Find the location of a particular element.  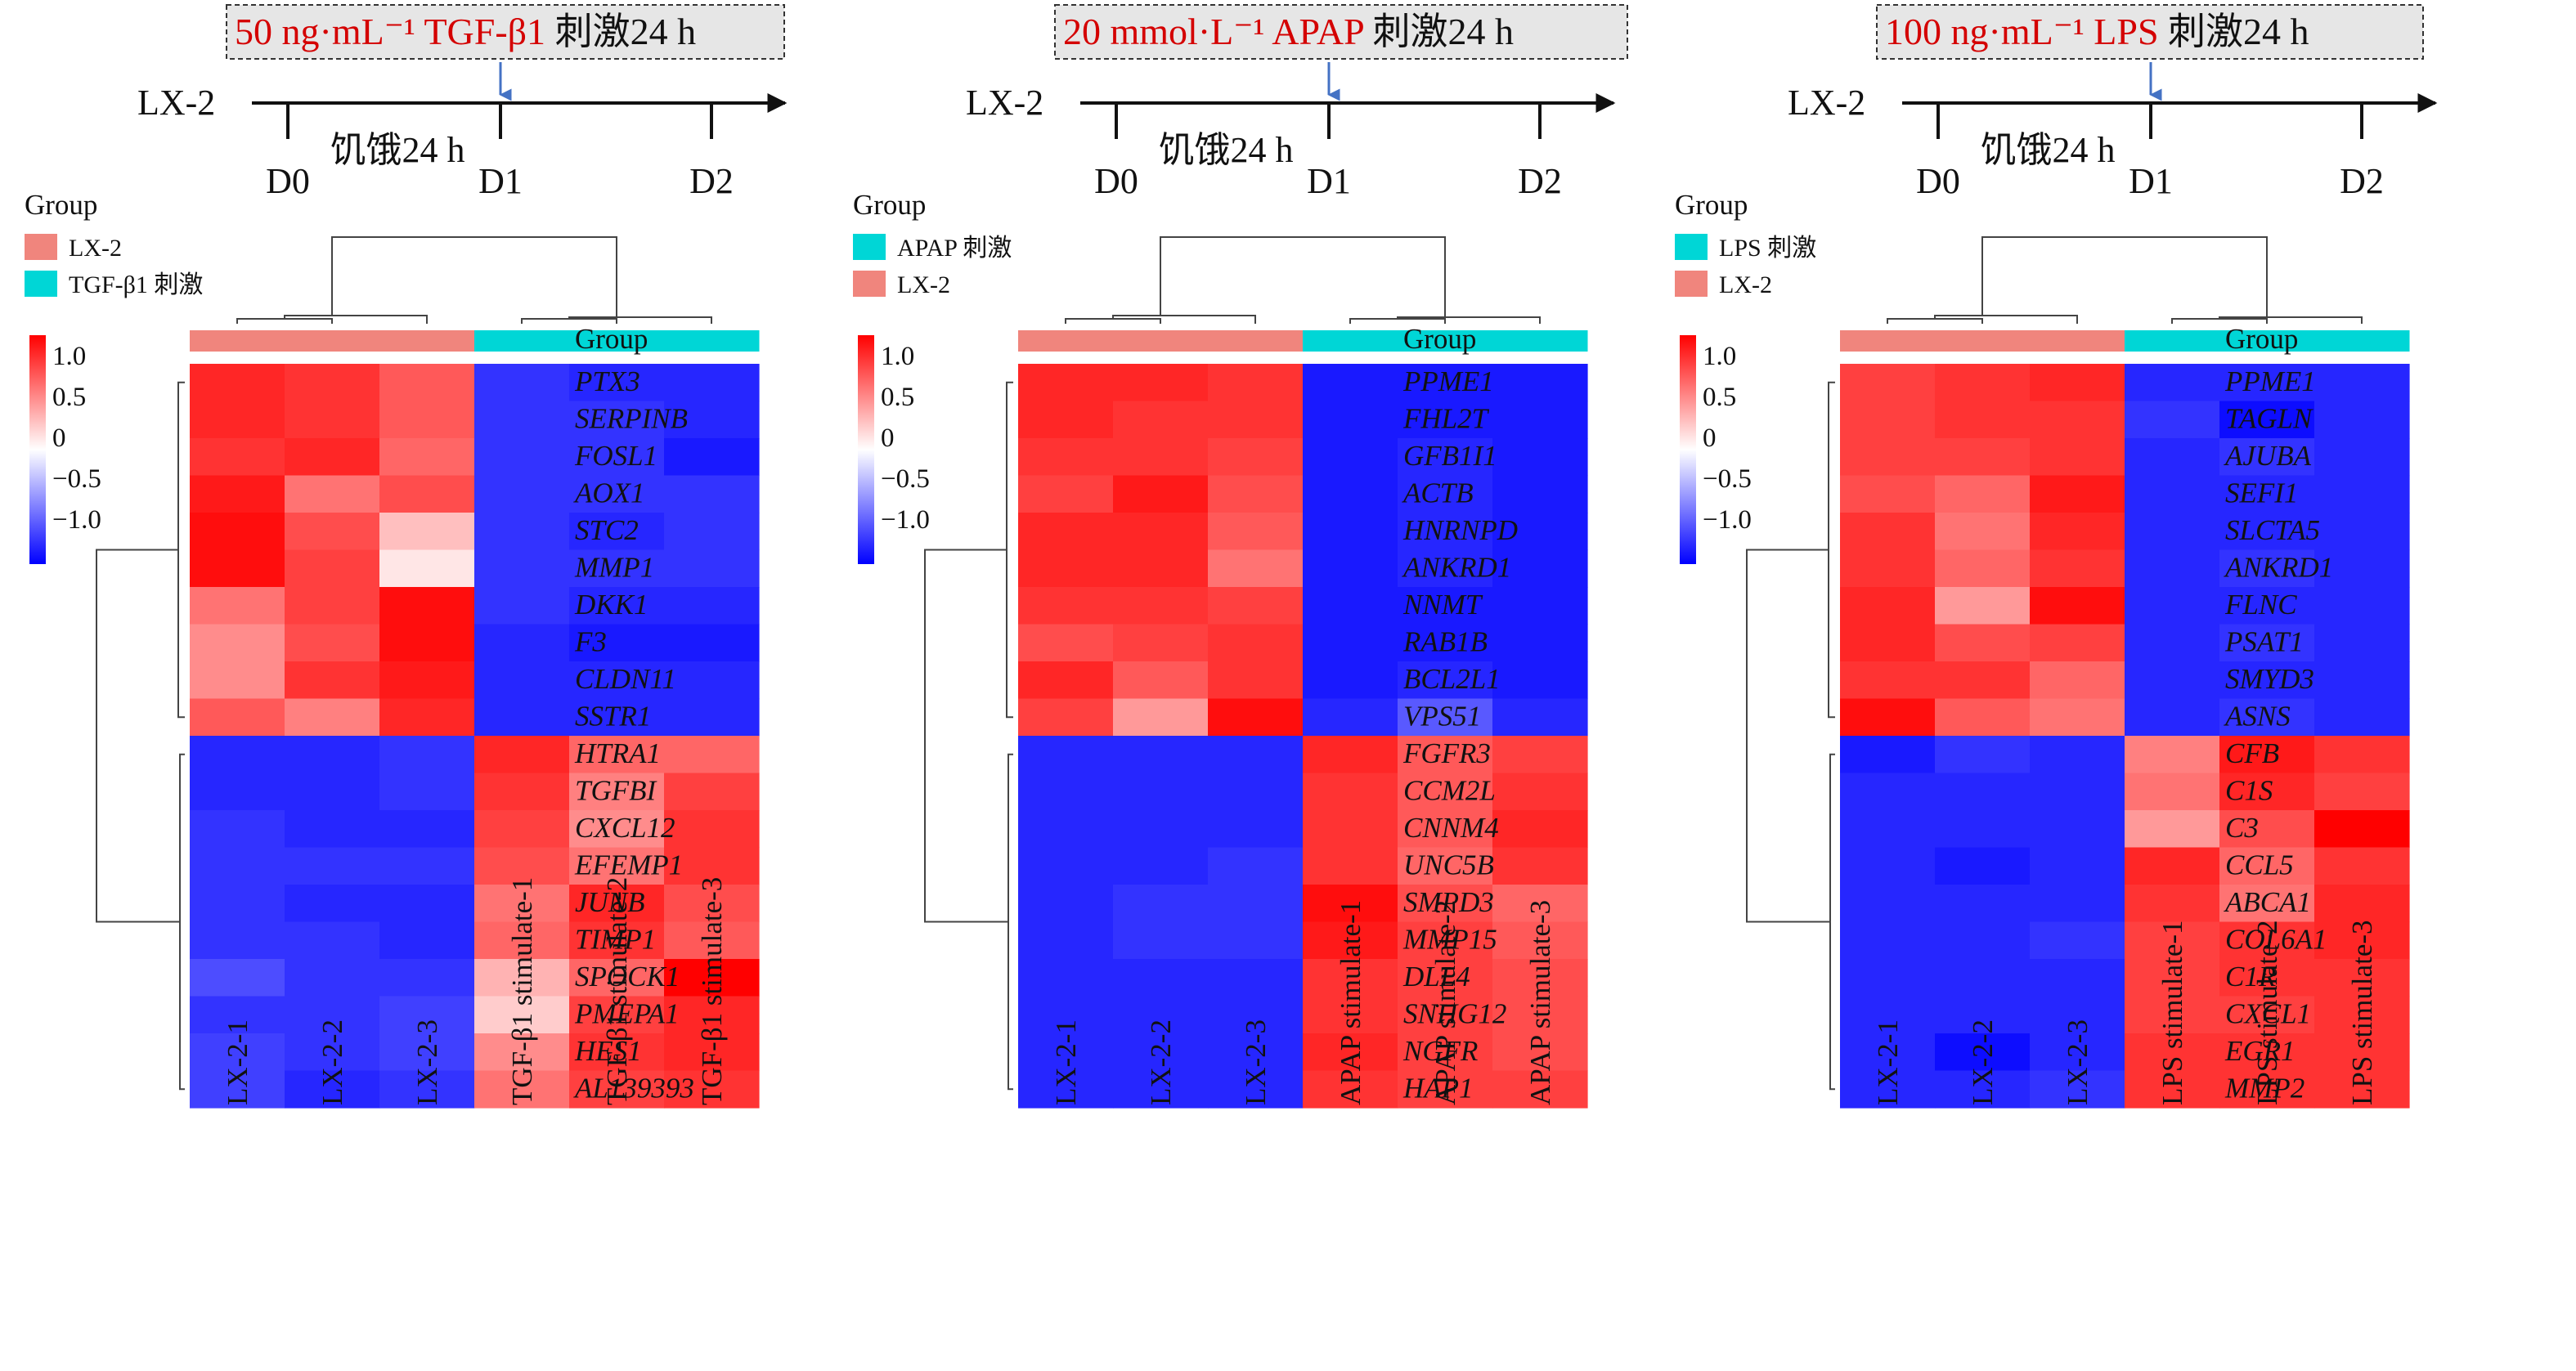

scale-label: 0 is located at coordinates (888, 438).